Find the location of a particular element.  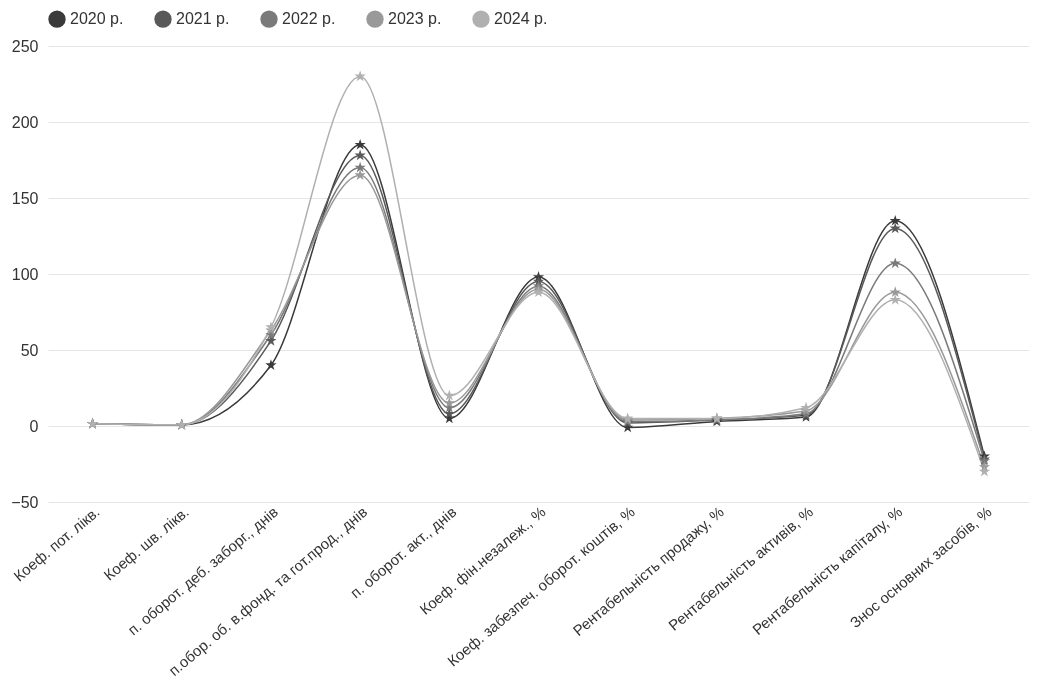

y-tick-label: 50 is located at coordinates (29, 350).